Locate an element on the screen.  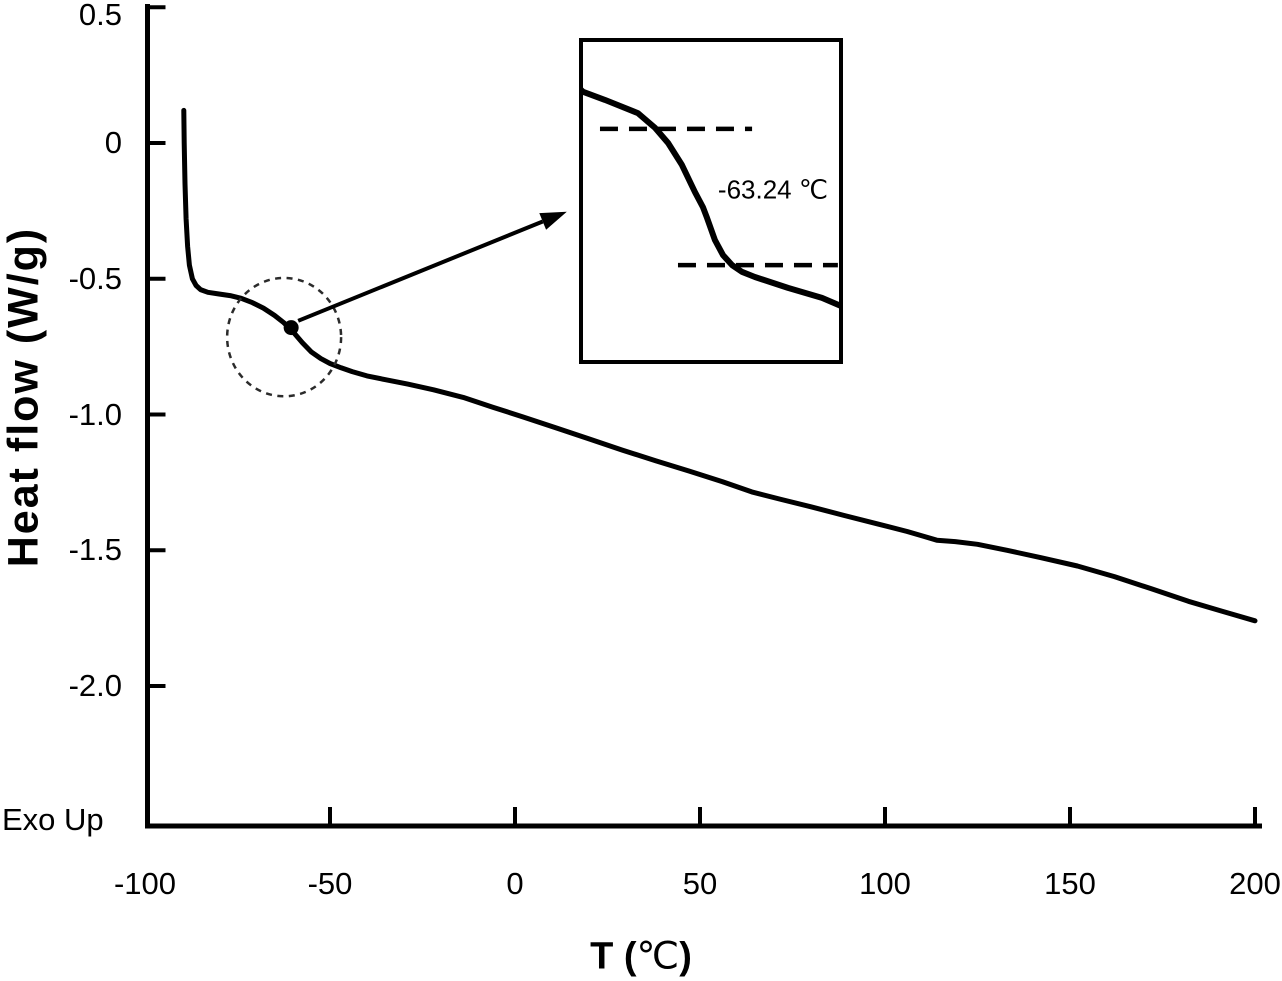
exo-up-label: Exo Up is located at coordinates (53, 819).